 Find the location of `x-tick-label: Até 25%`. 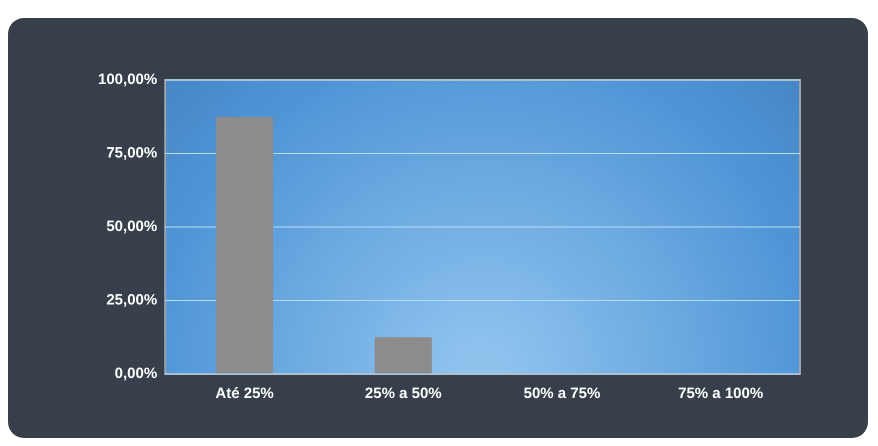

x-tick-label: Até 25% is located at coordinates (244, 393).